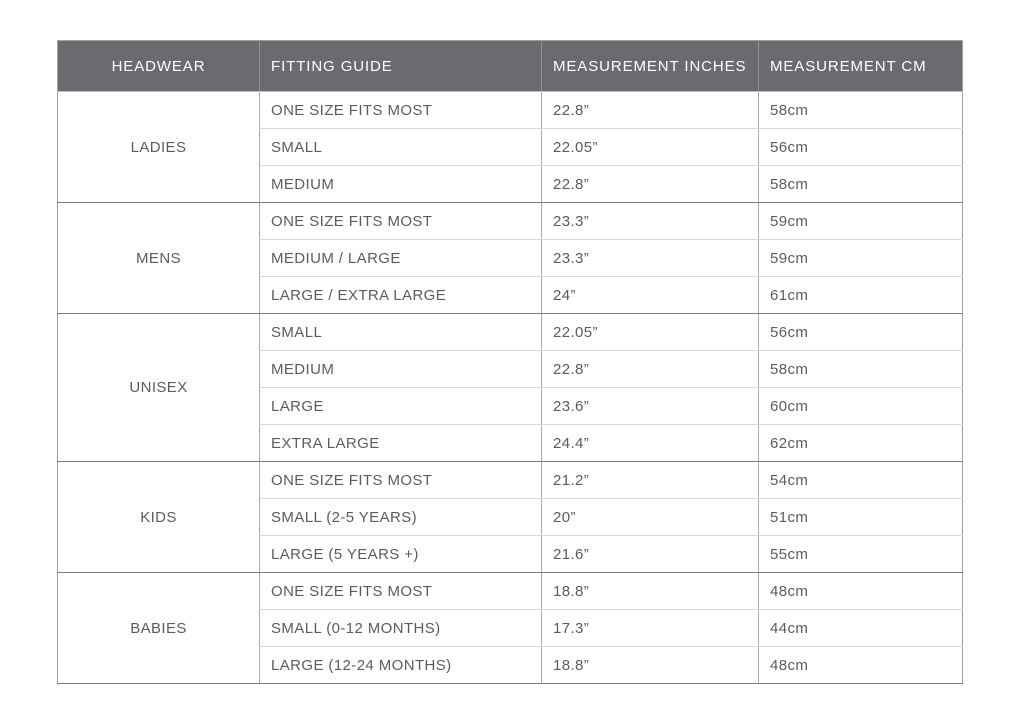  Describe the element at coordinates (650, 480) in the screenshot. I see `measurement-inches-cell: 21.2”` at that location.